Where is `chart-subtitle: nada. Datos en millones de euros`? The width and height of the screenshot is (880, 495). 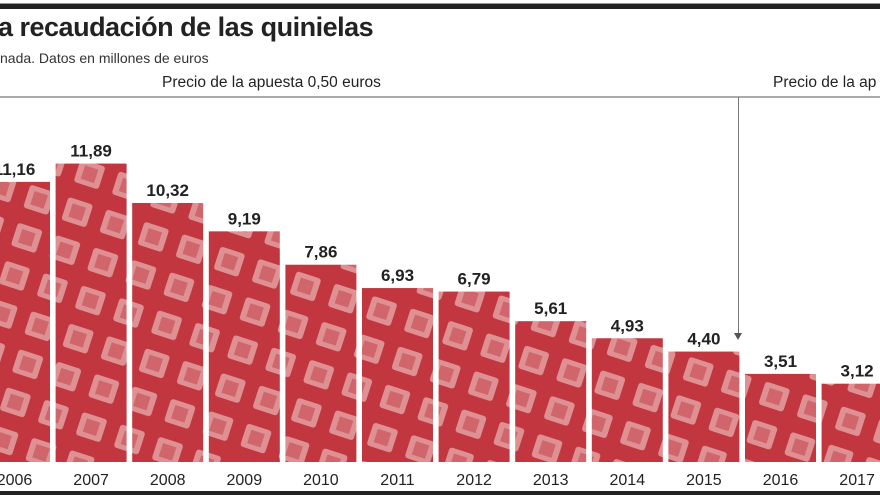 chart-subtitle: nada. Datos en millones de euros is located at coordinates (104, 58).